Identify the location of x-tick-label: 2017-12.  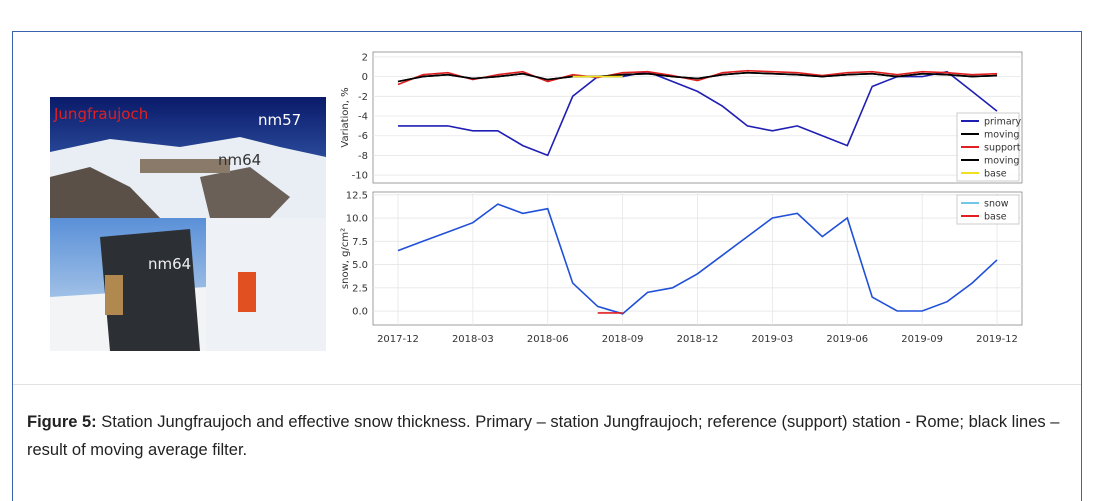
(398, 339).